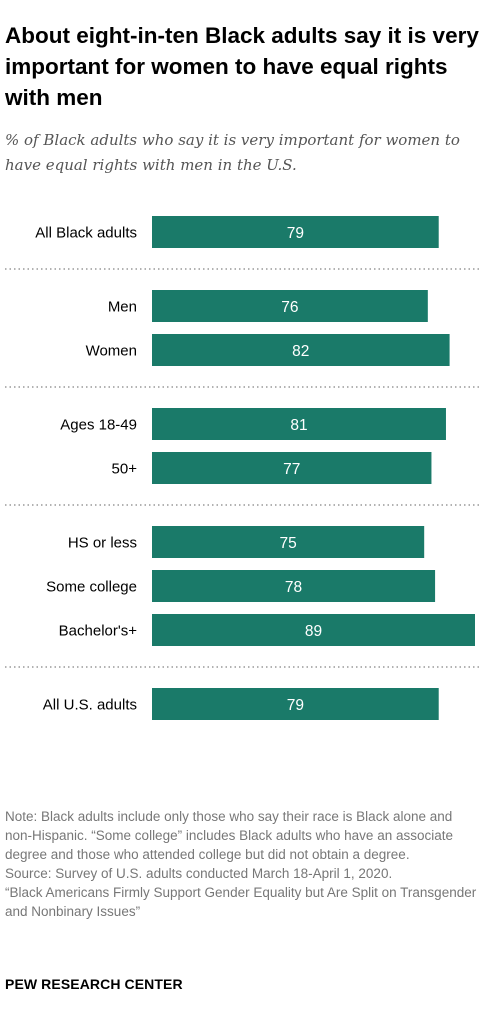 This screenshot has height=1024, width=487. Describe the element at coordinates (90, 705) in the screenshot. I see `category-label: All U.S. adults` at that location.